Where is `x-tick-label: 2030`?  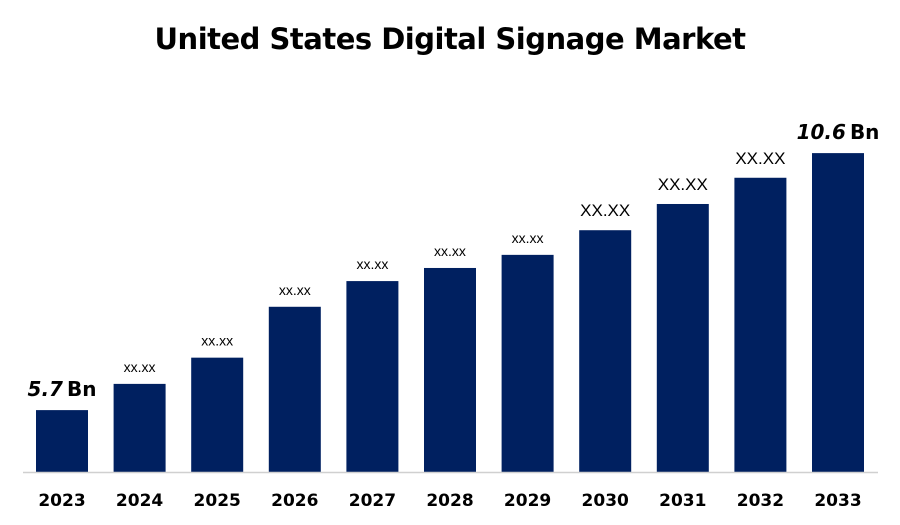 x-tick-label: 2030 is located at coordinates (605, 501).